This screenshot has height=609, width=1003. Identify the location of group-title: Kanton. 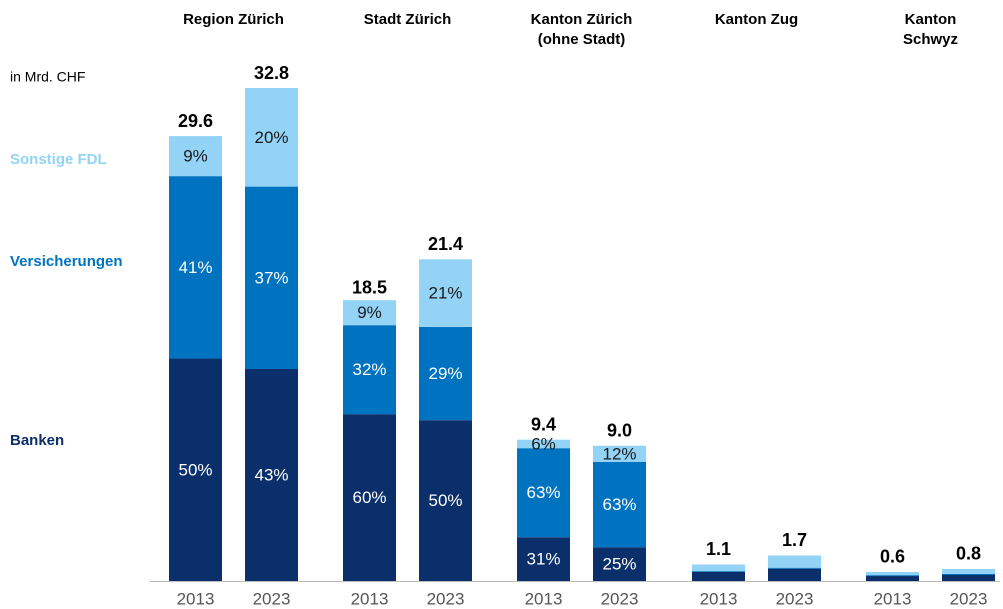
(931, 19).